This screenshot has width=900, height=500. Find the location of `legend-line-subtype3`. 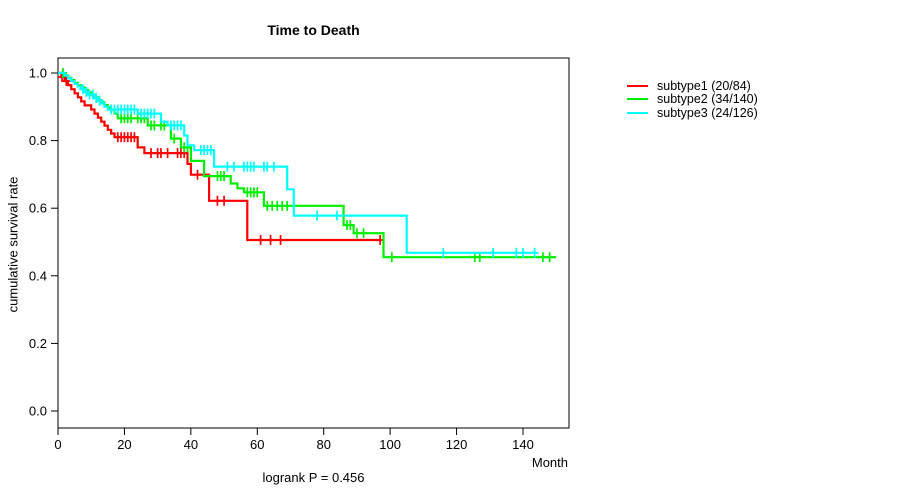

legend-line-subtype3 is located at coordinates (637, 112).